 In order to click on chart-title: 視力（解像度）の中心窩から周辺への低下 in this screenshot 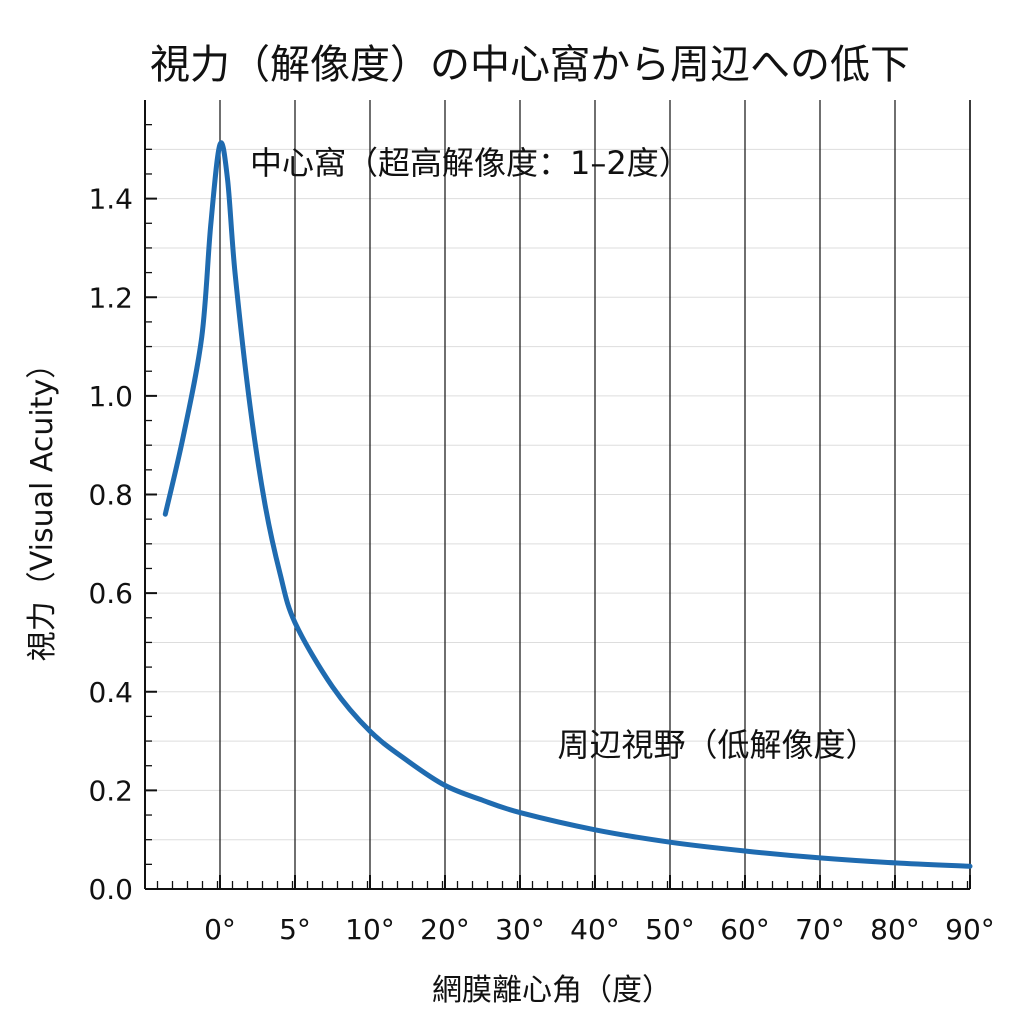, I will do `click(530, 65)`.